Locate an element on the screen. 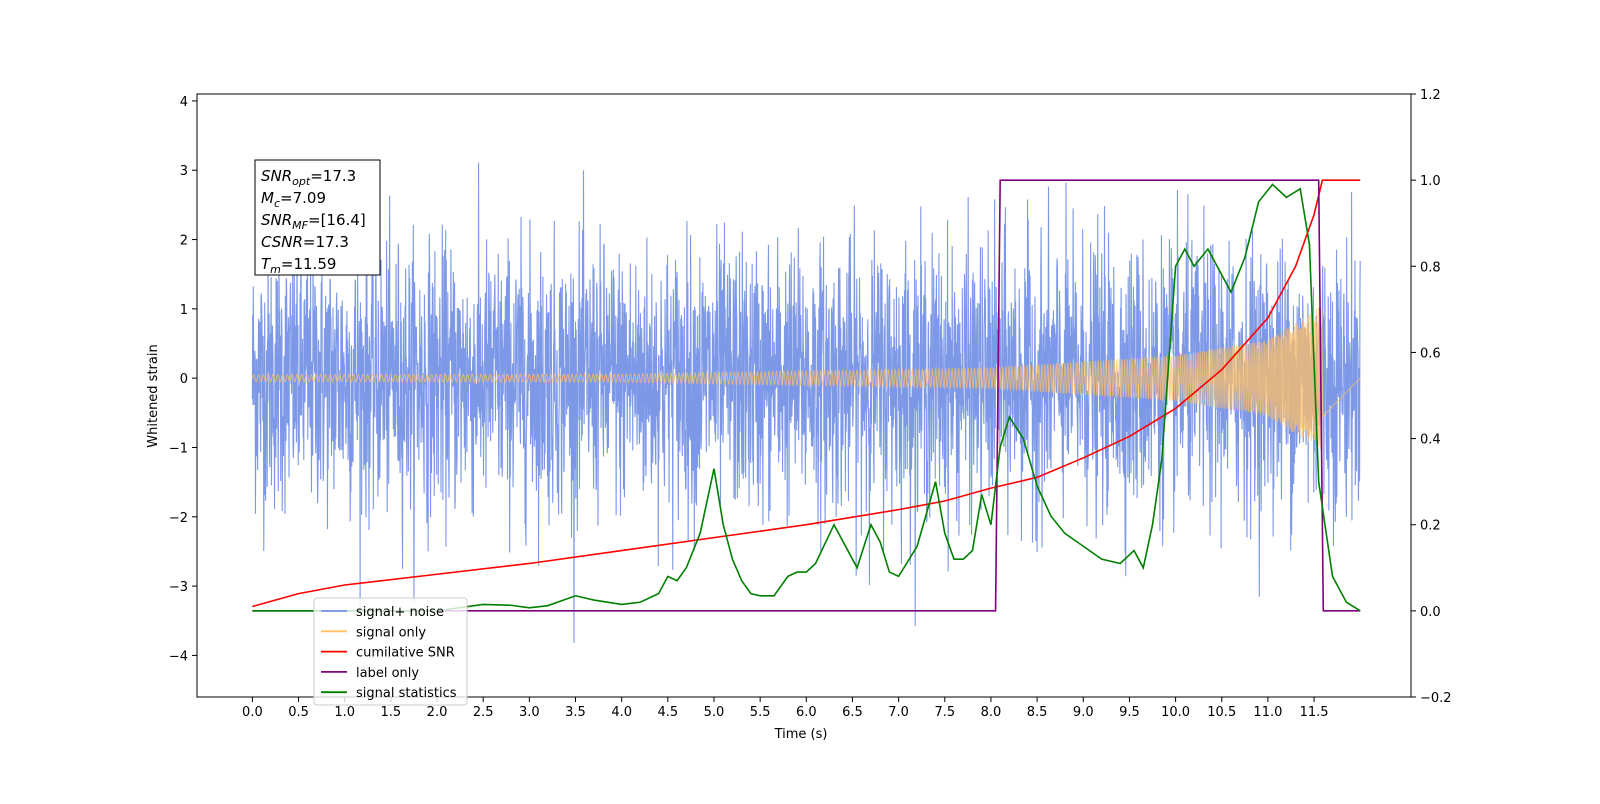 The height and width of the screenshot is (804, 1600). x-tick-label: 2.0 is located at coordinates (437, 712).